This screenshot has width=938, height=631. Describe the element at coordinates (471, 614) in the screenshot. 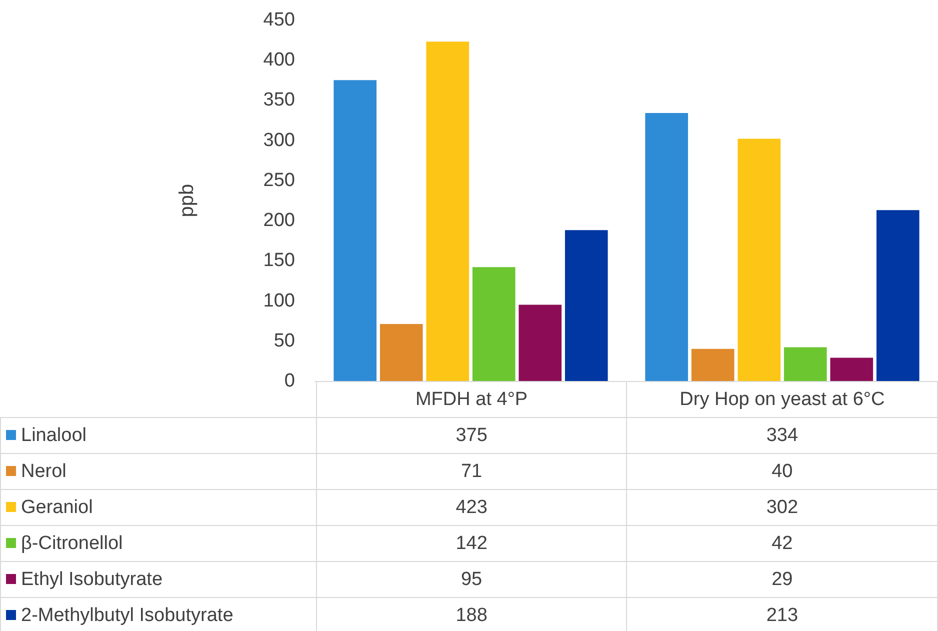

I see `data-label: 188` at that location.